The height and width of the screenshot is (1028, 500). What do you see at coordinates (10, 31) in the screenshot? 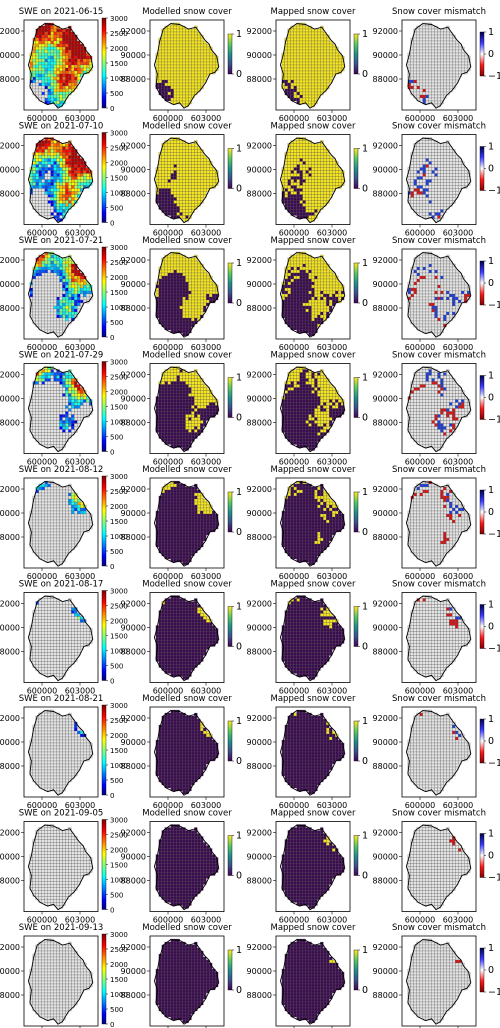
I see `y-tick-label: 92000` at bounding box center [10, 31].